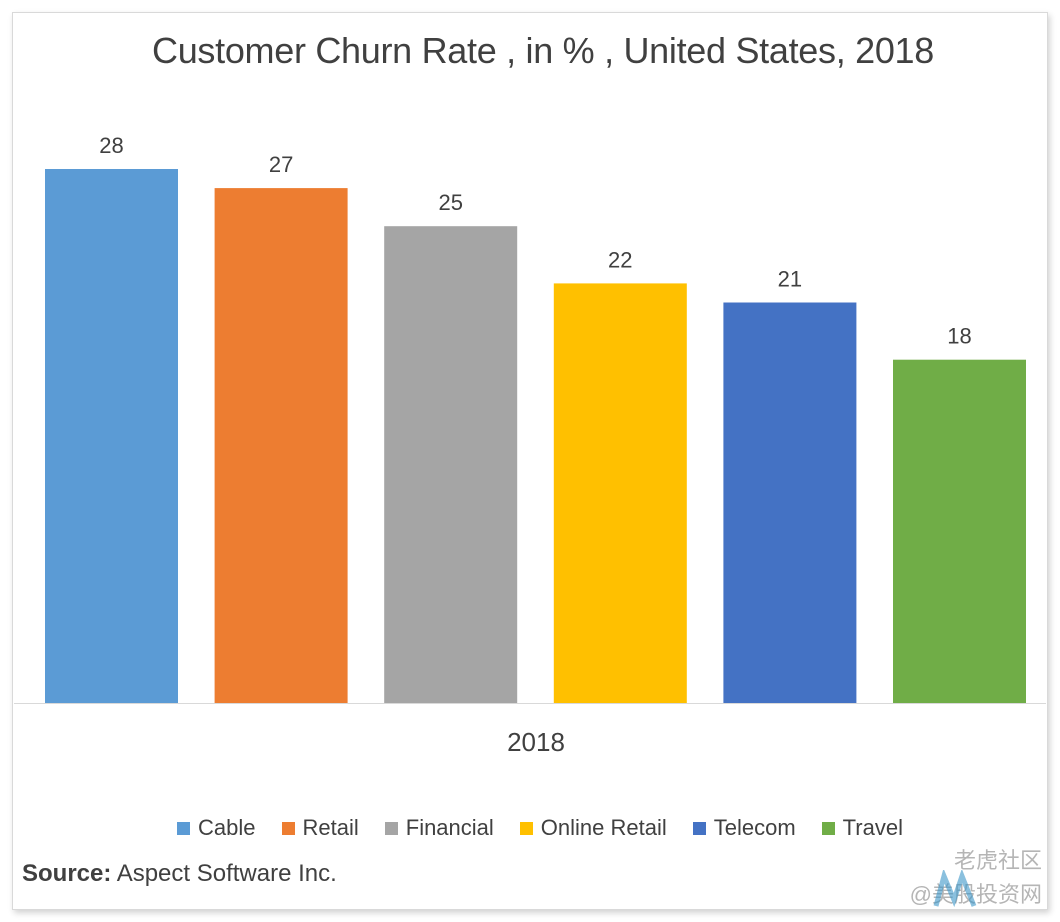 The width and height of the screenshot is (1060, 922). I want to click on watermark-logo-icon, so click(955, 889).